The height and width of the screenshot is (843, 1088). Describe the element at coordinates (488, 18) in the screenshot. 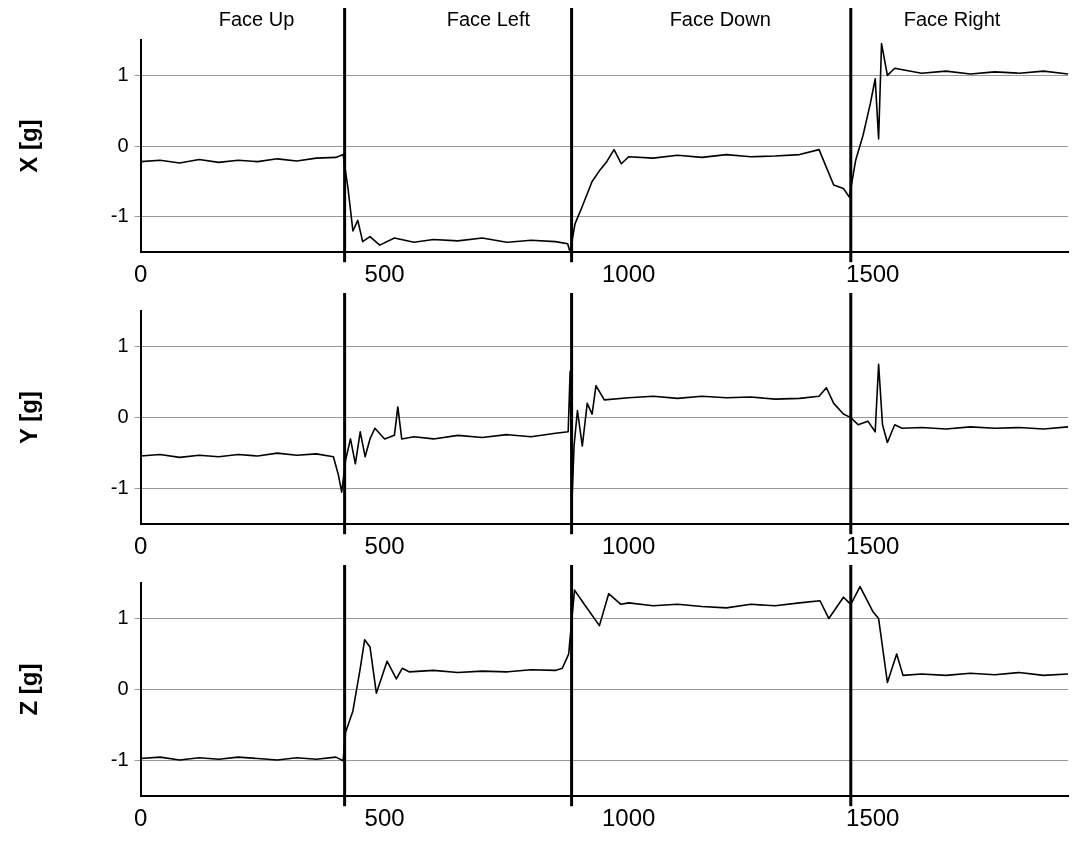

I see `text: Face Left` at that location.